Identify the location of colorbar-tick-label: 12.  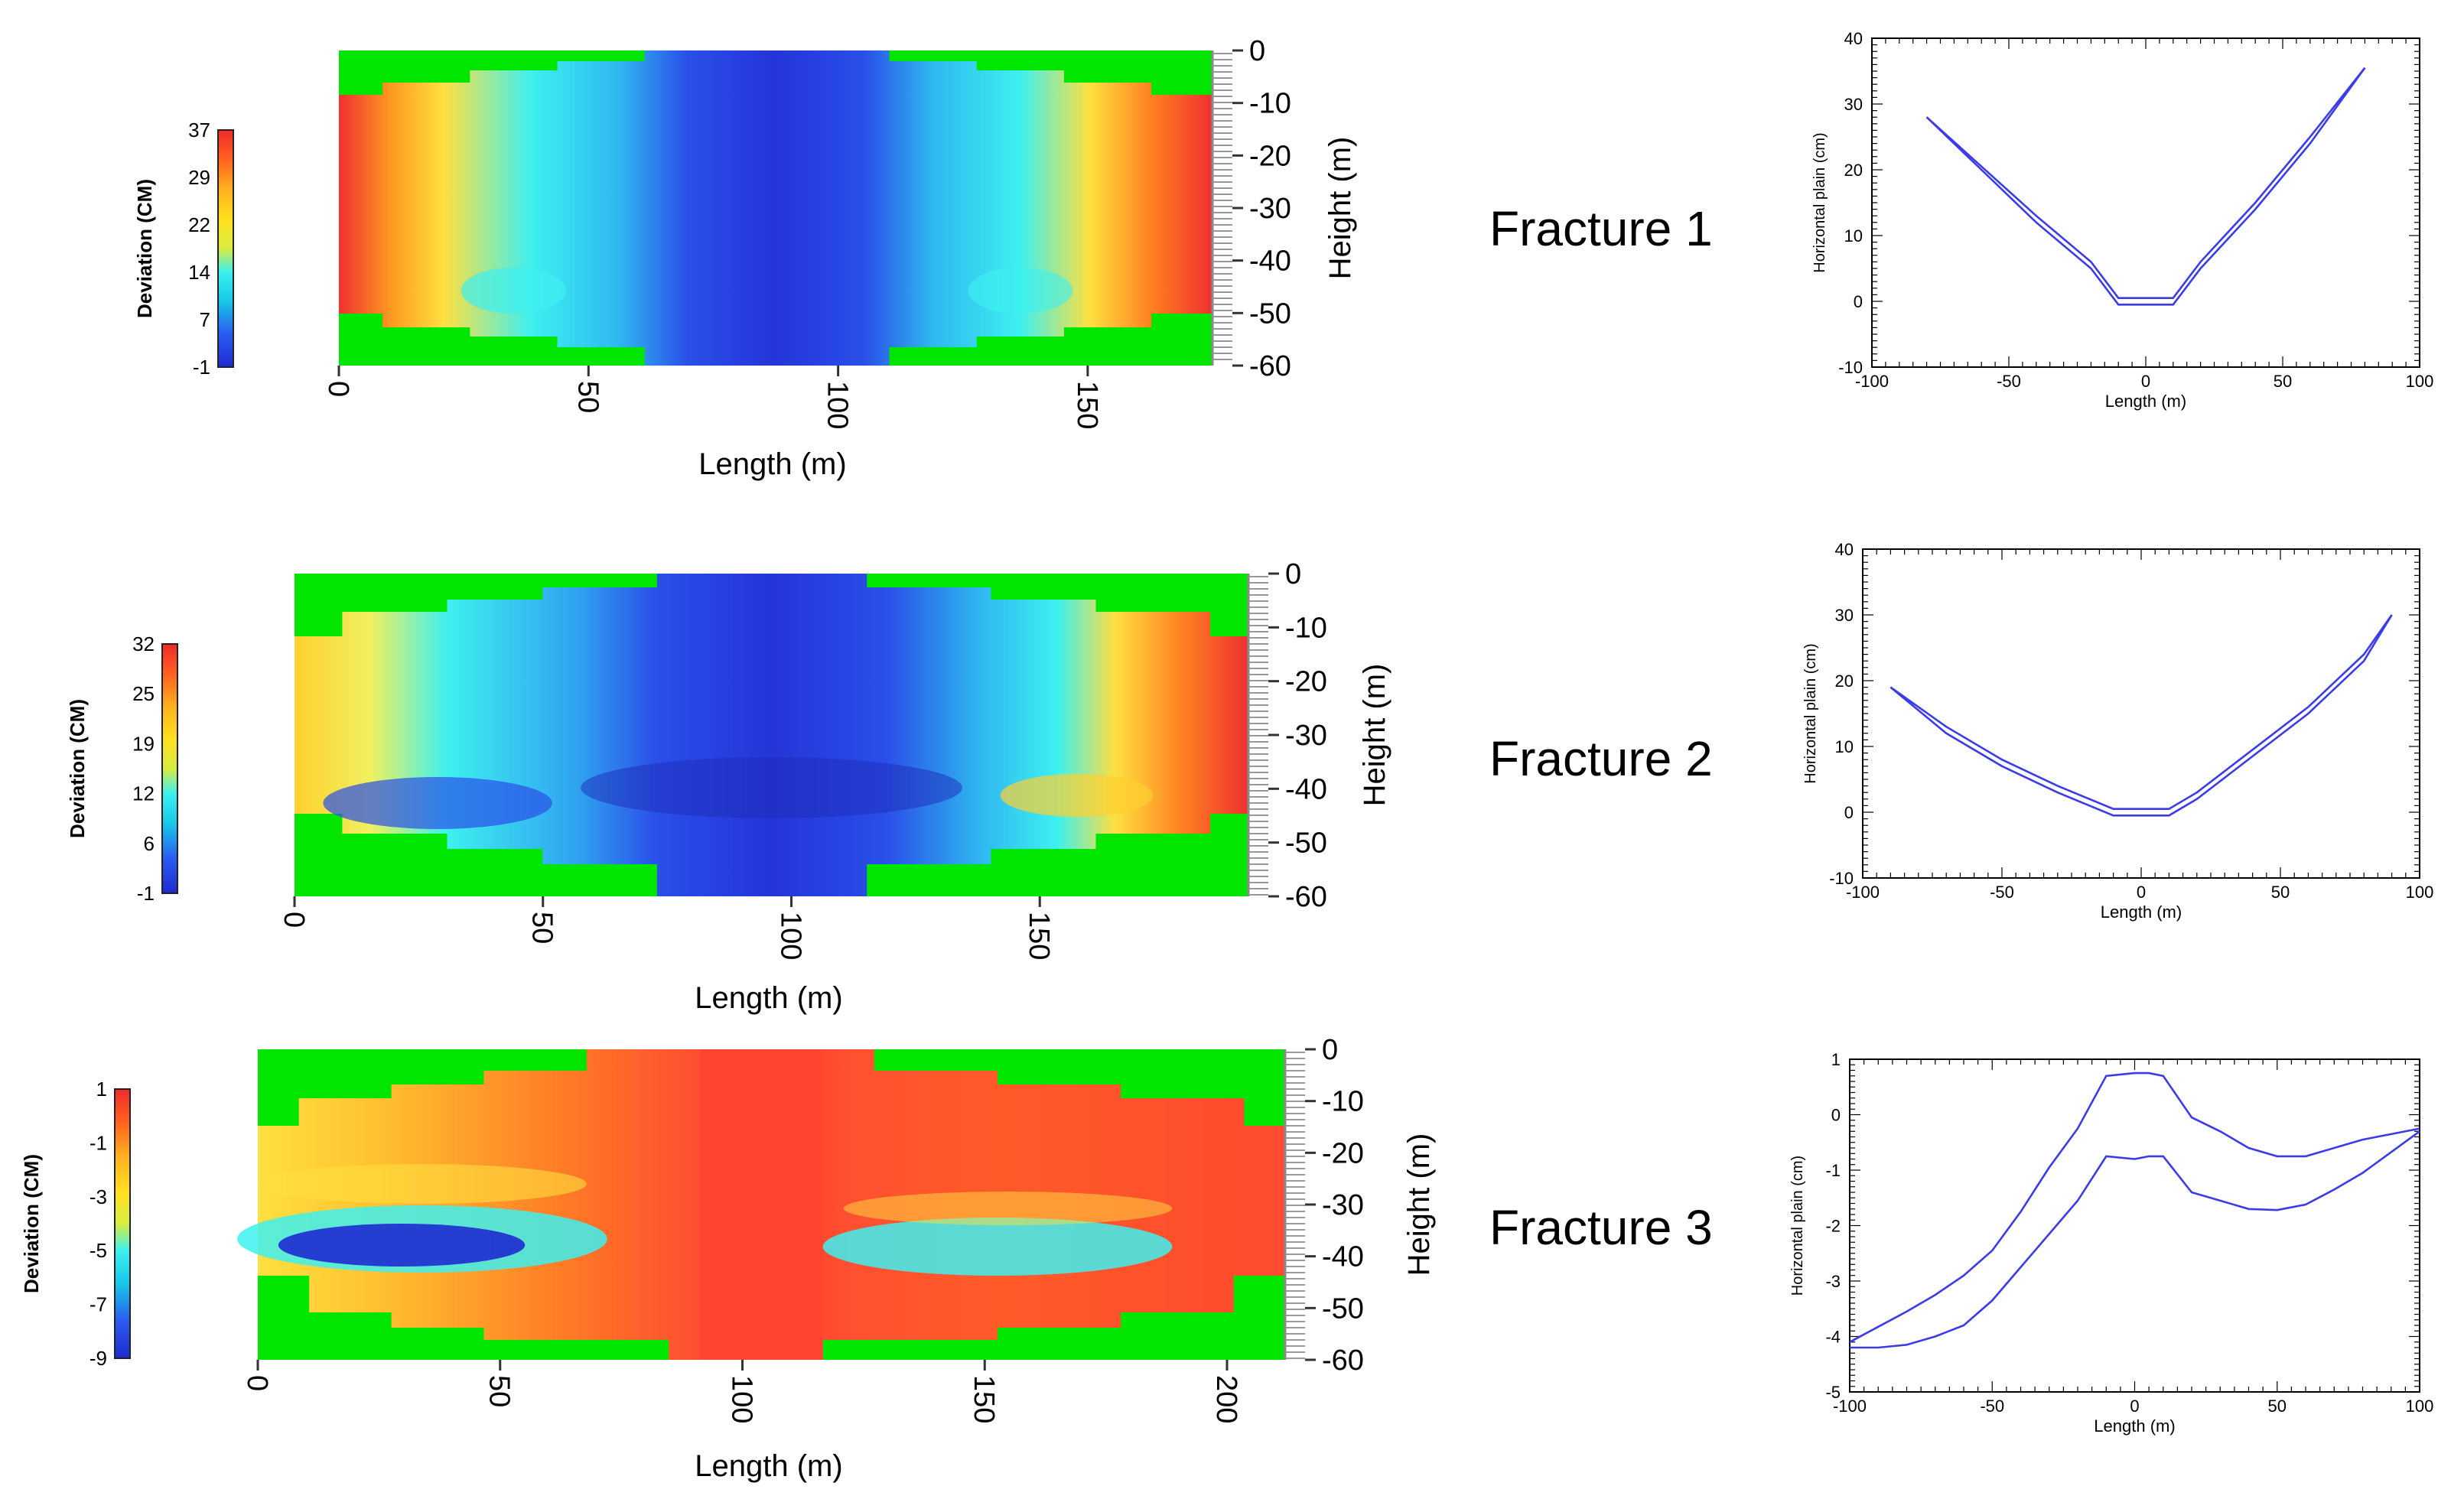
(143, 793).